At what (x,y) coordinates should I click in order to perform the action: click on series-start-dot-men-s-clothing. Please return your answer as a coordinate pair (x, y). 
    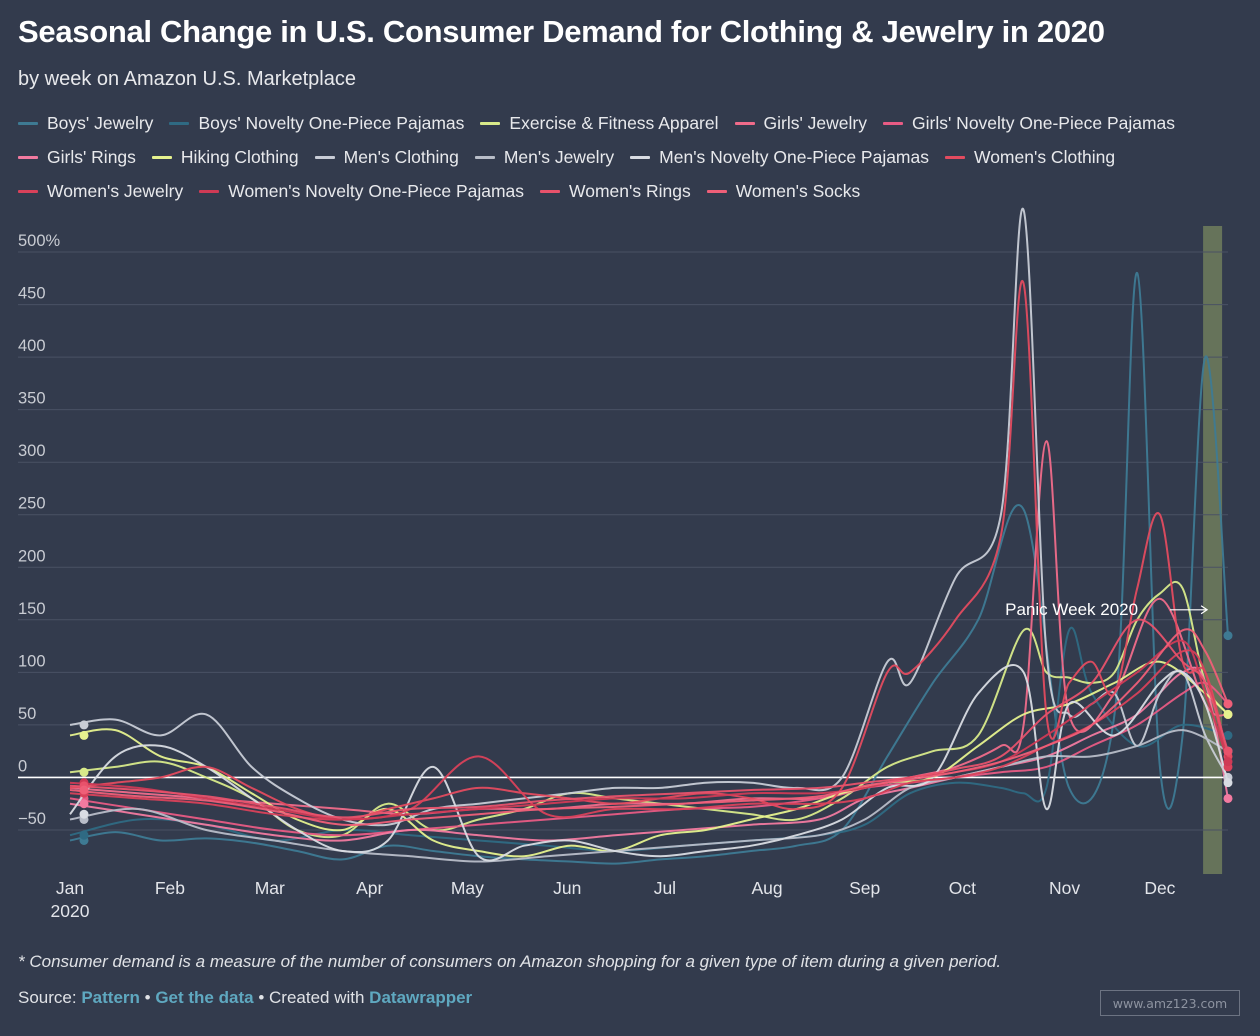
    Looking at the image, I should click on (84, 725).